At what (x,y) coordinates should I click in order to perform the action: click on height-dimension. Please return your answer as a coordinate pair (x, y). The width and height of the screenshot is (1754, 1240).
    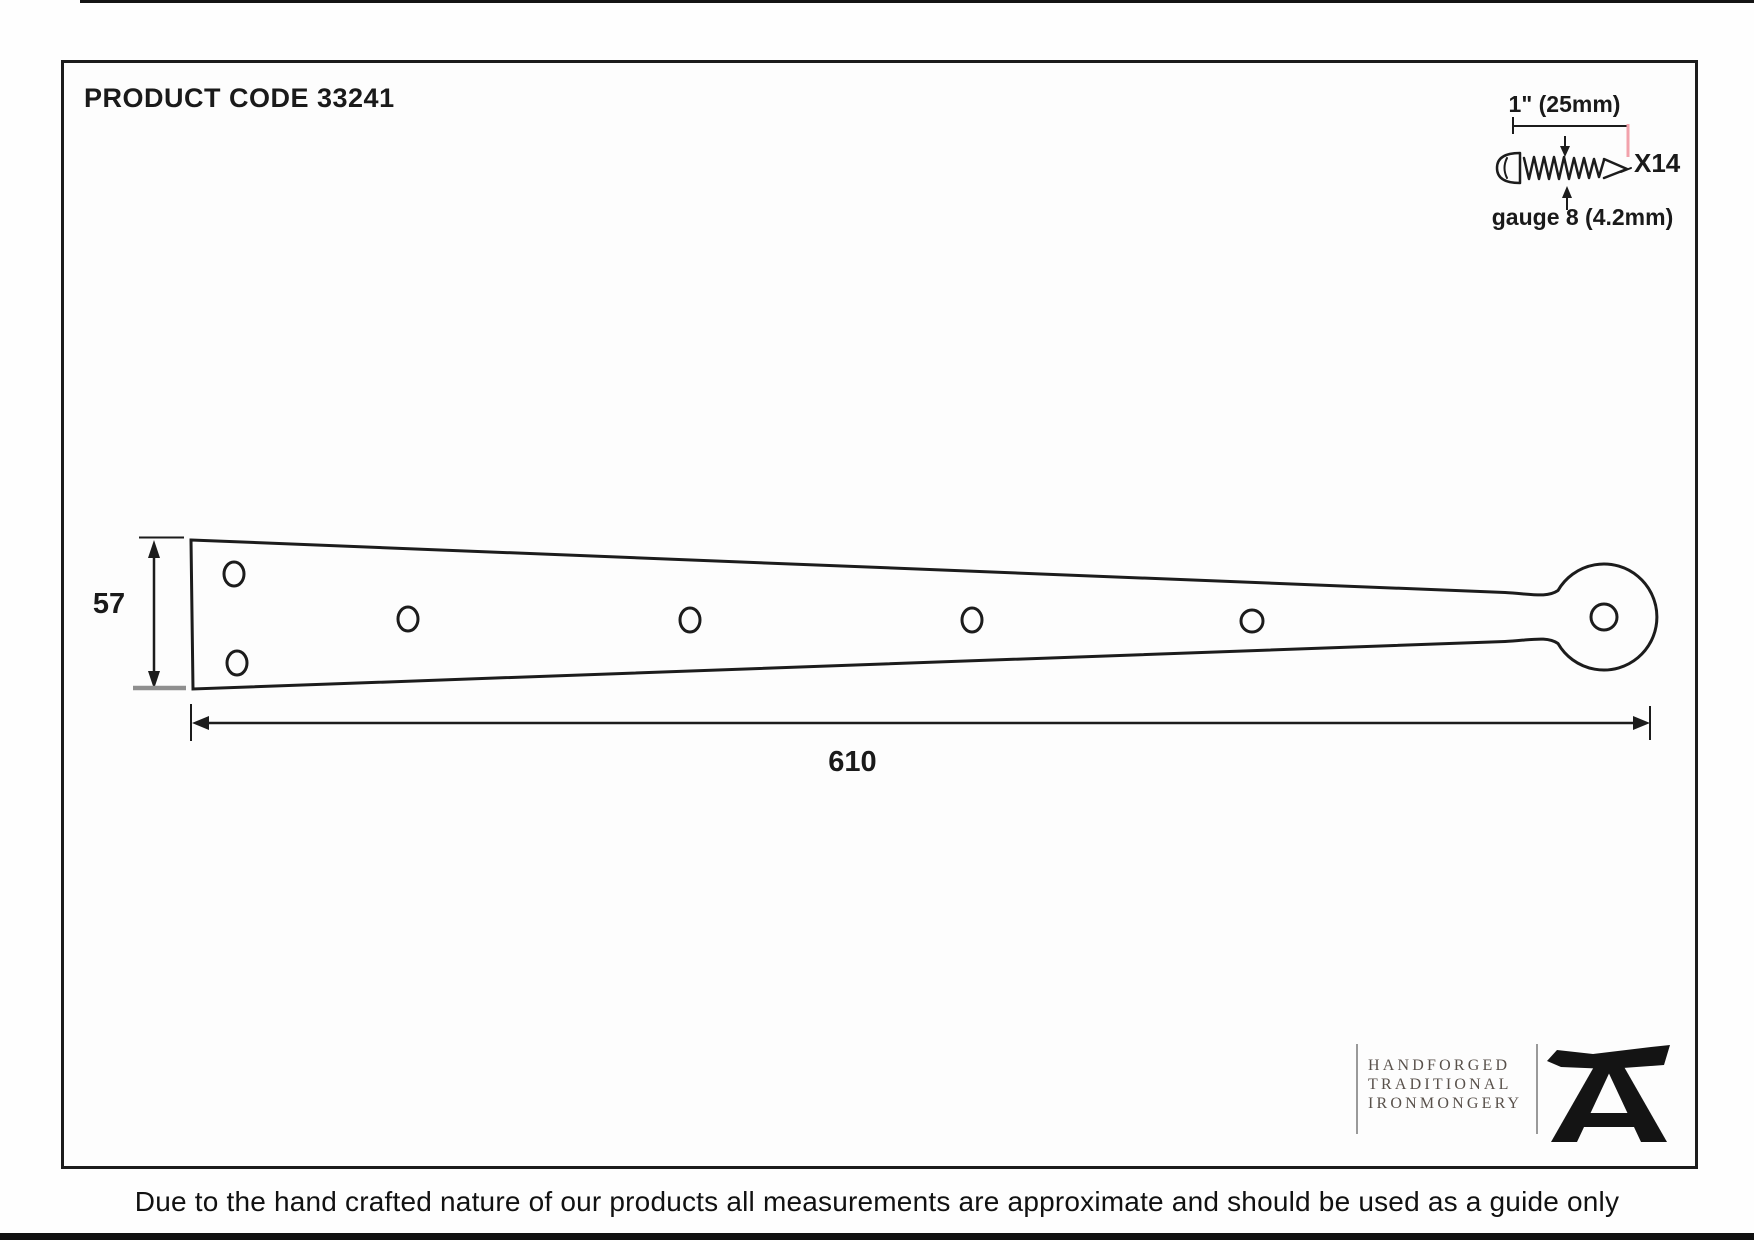
    Looking at the image, I should click on (159, 613).